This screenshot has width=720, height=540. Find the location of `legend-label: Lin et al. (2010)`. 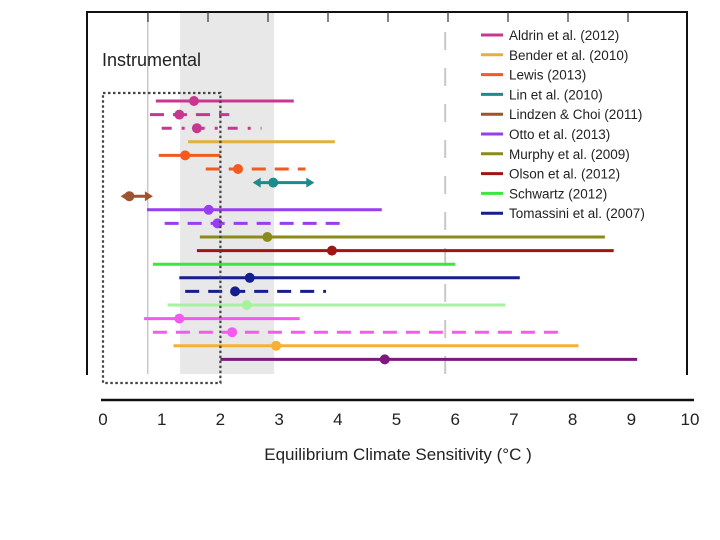

legend-label: Lin et al. (2010) is located at coordinates (556, 94).